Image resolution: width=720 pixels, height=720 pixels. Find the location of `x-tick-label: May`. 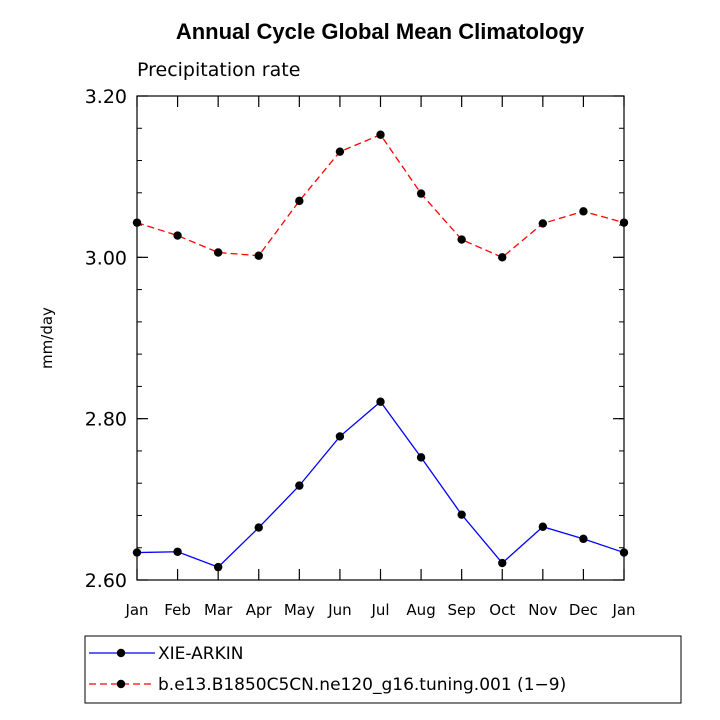

x-tick-label: May is located at coordinates (299, 610).